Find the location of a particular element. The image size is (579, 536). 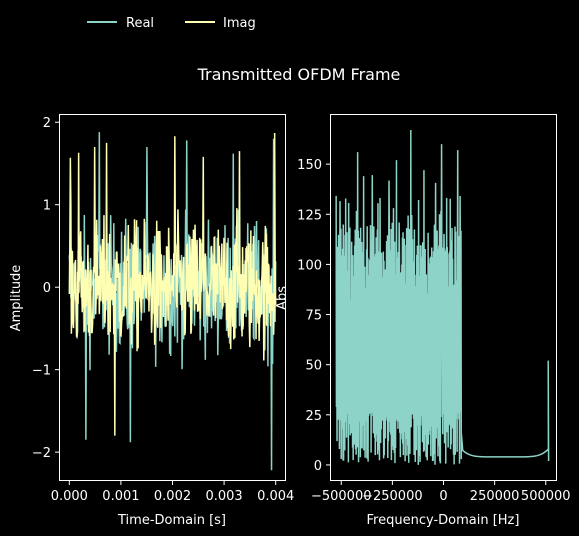

legend-label-imag: Imag is located at coordinates (239, 23).